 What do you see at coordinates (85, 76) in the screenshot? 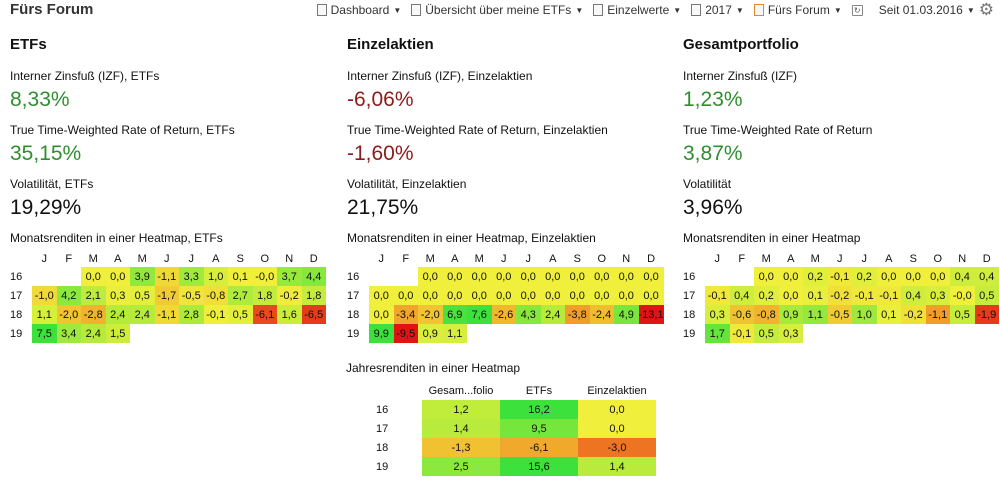
I see `etfs-izf-label: Interner Zinsfuß (IZF), ETFs` at bounding box center [85, 76].